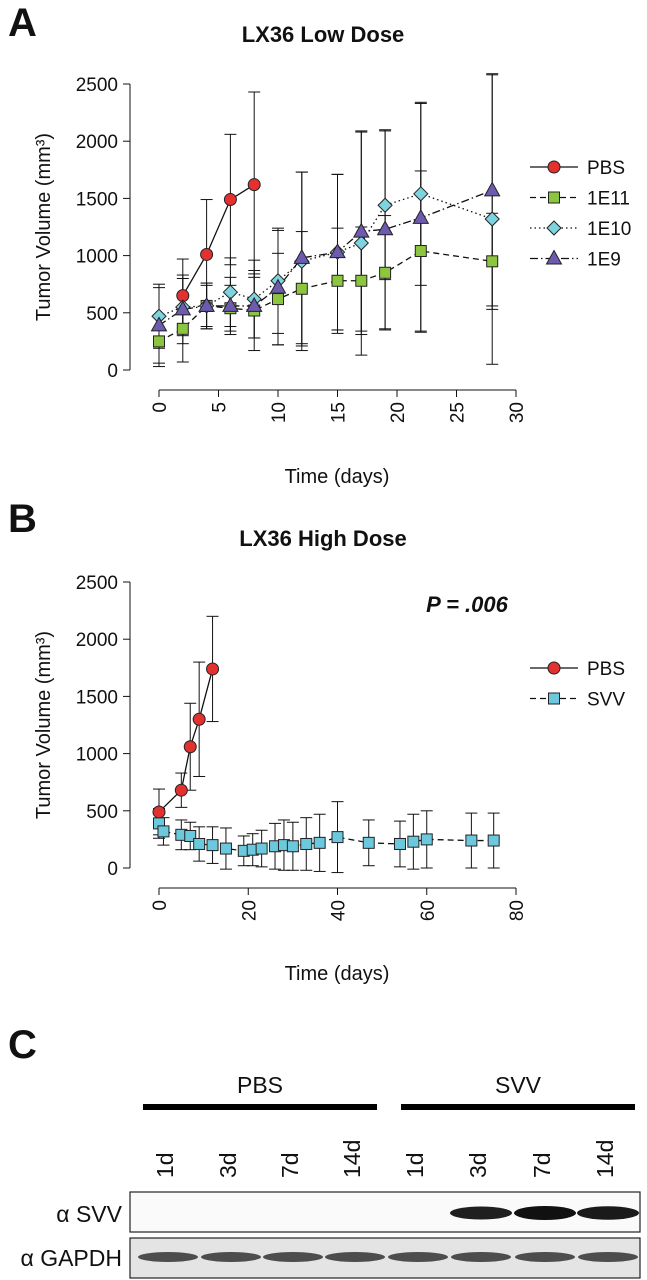  I want to click on chart-title: LX36 High Dose, so click(322, 538).